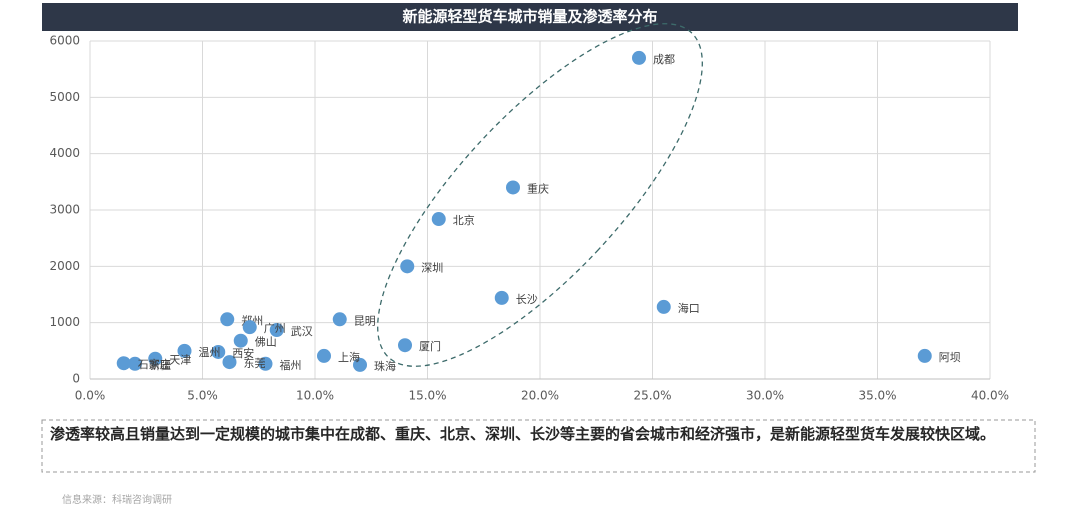 The image size is (1080, 524). I want to click on point-label: 温州, so click(210, 352).